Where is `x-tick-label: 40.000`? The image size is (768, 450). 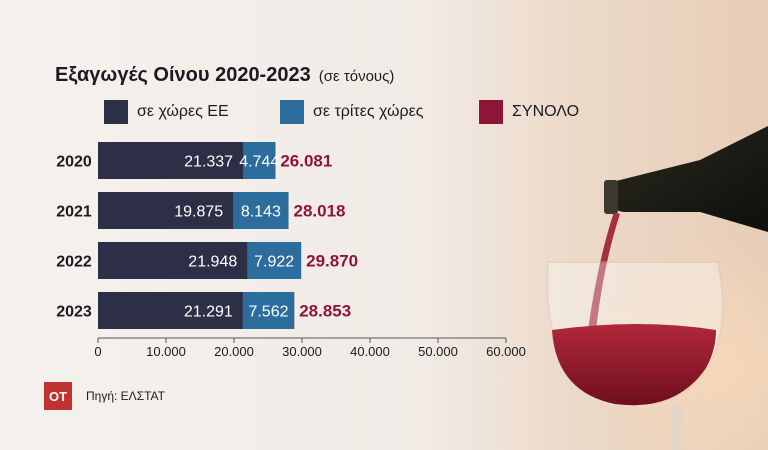
x-tick-label: 40.000 is located at coordinates (370, 351).